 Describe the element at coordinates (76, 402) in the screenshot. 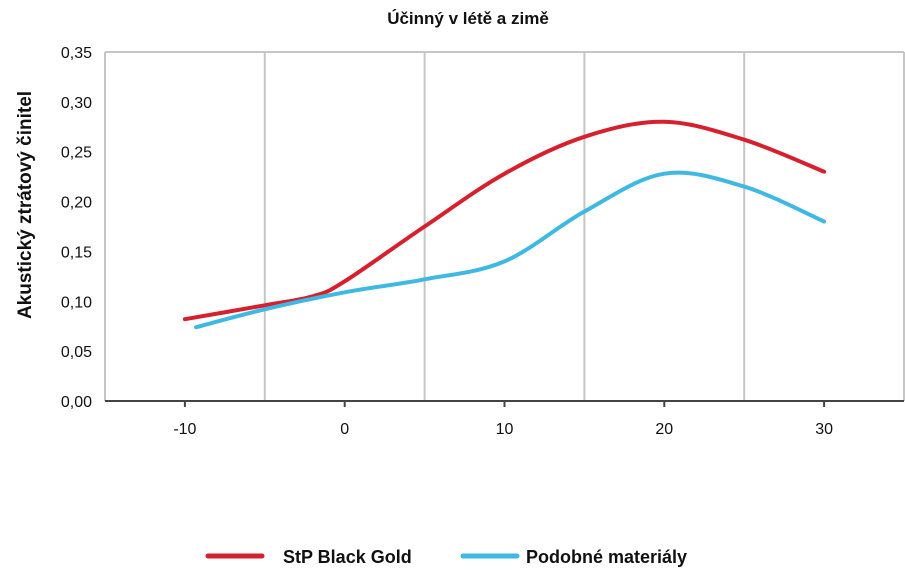

I see `y-tick-label: 0,00` at that location.